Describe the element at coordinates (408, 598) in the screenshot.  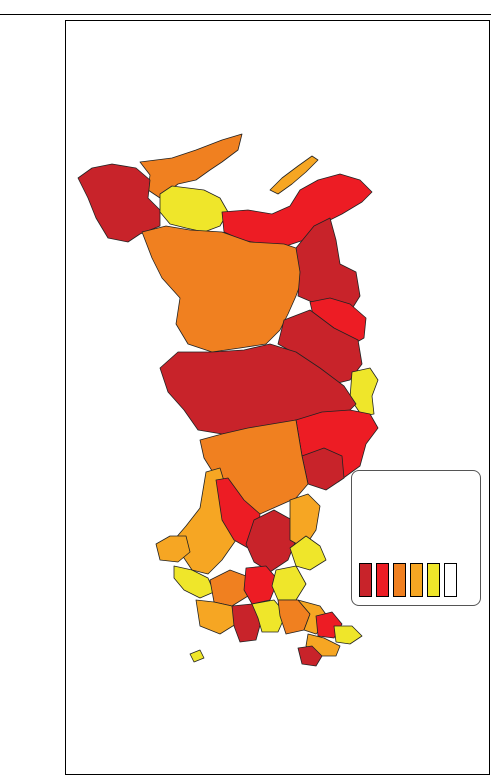
I see `legend-swatches` at that location.